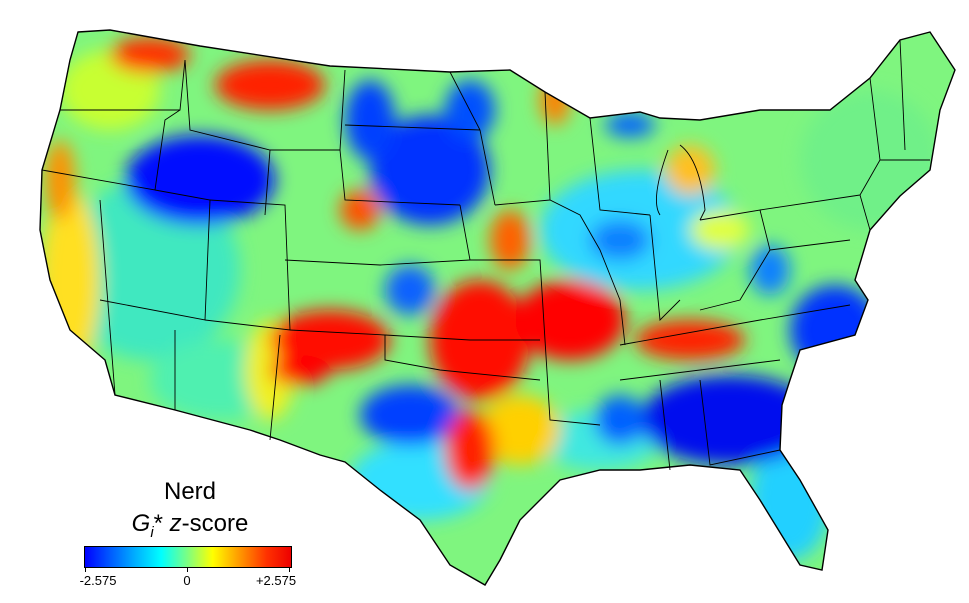 The image size is (969, 603). What do you see at coordinates (85, 569) in the screenshot?
I see `tick-min` at bounding box center [85, 569].